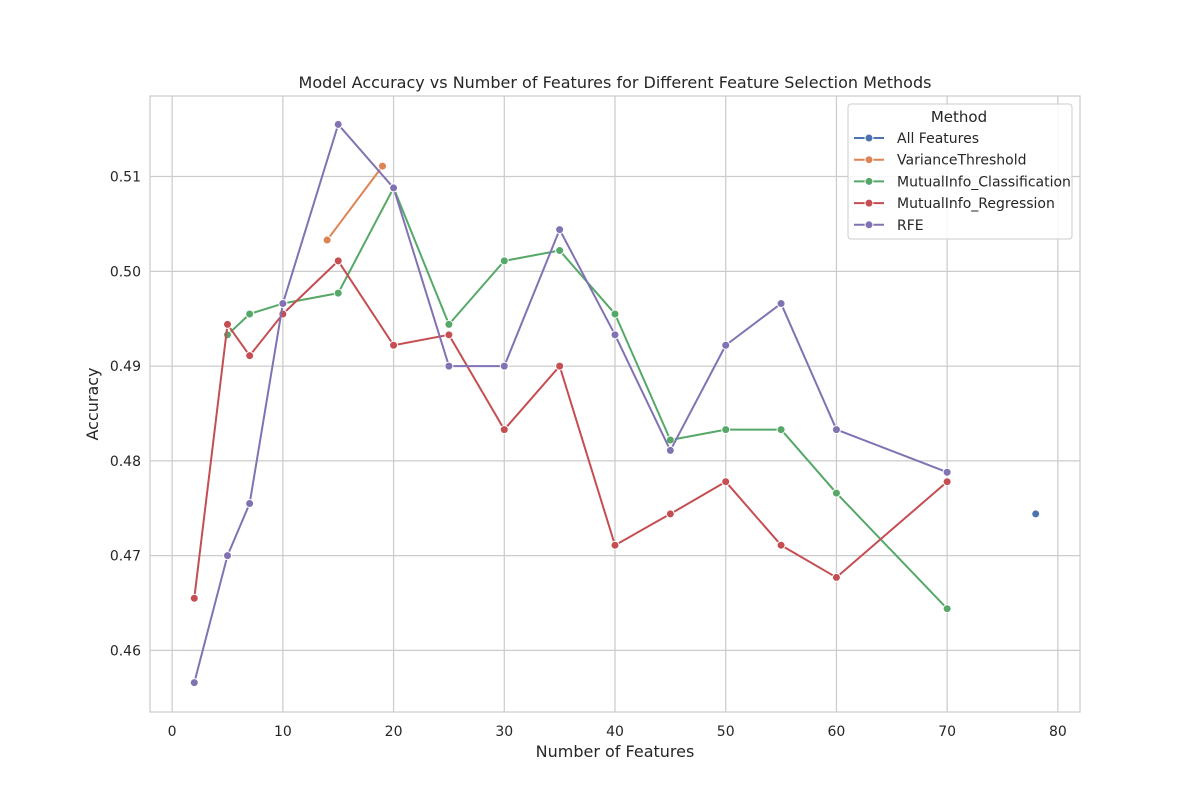  I want to click on legend-label: MutualInfo_Classification, so click(984, 182).